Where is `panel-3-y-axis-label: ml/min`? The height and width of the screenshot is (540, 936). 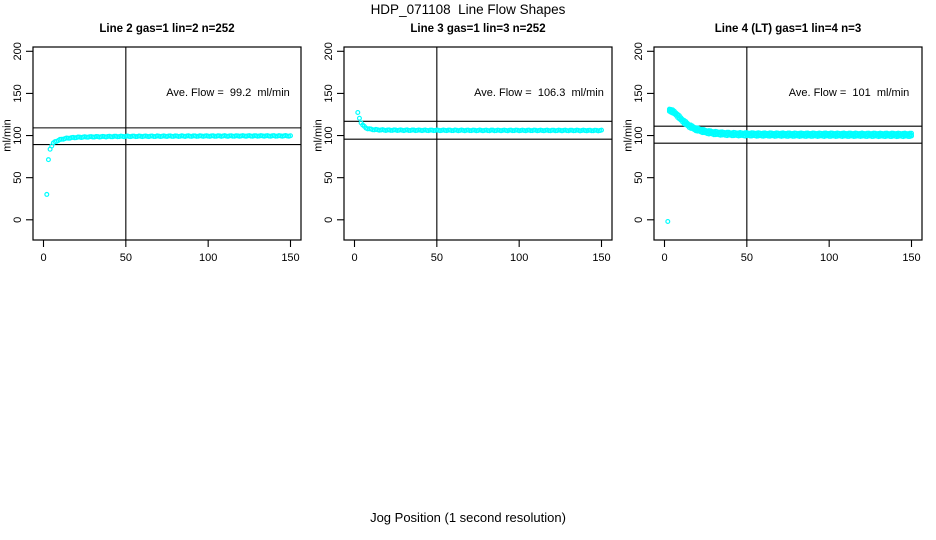
panel-3-y-axis-label: ml/min is located at coordinates (628, 135).